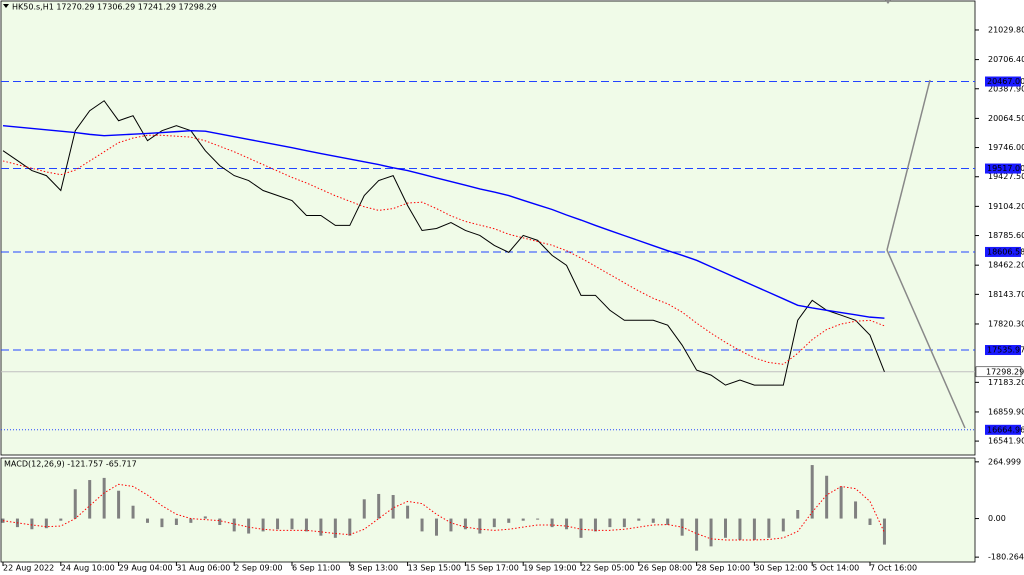 This screenshot has width=1024, height=575. I want to click on x-tick-label: 22 Aug 2022, so click(28, 568).